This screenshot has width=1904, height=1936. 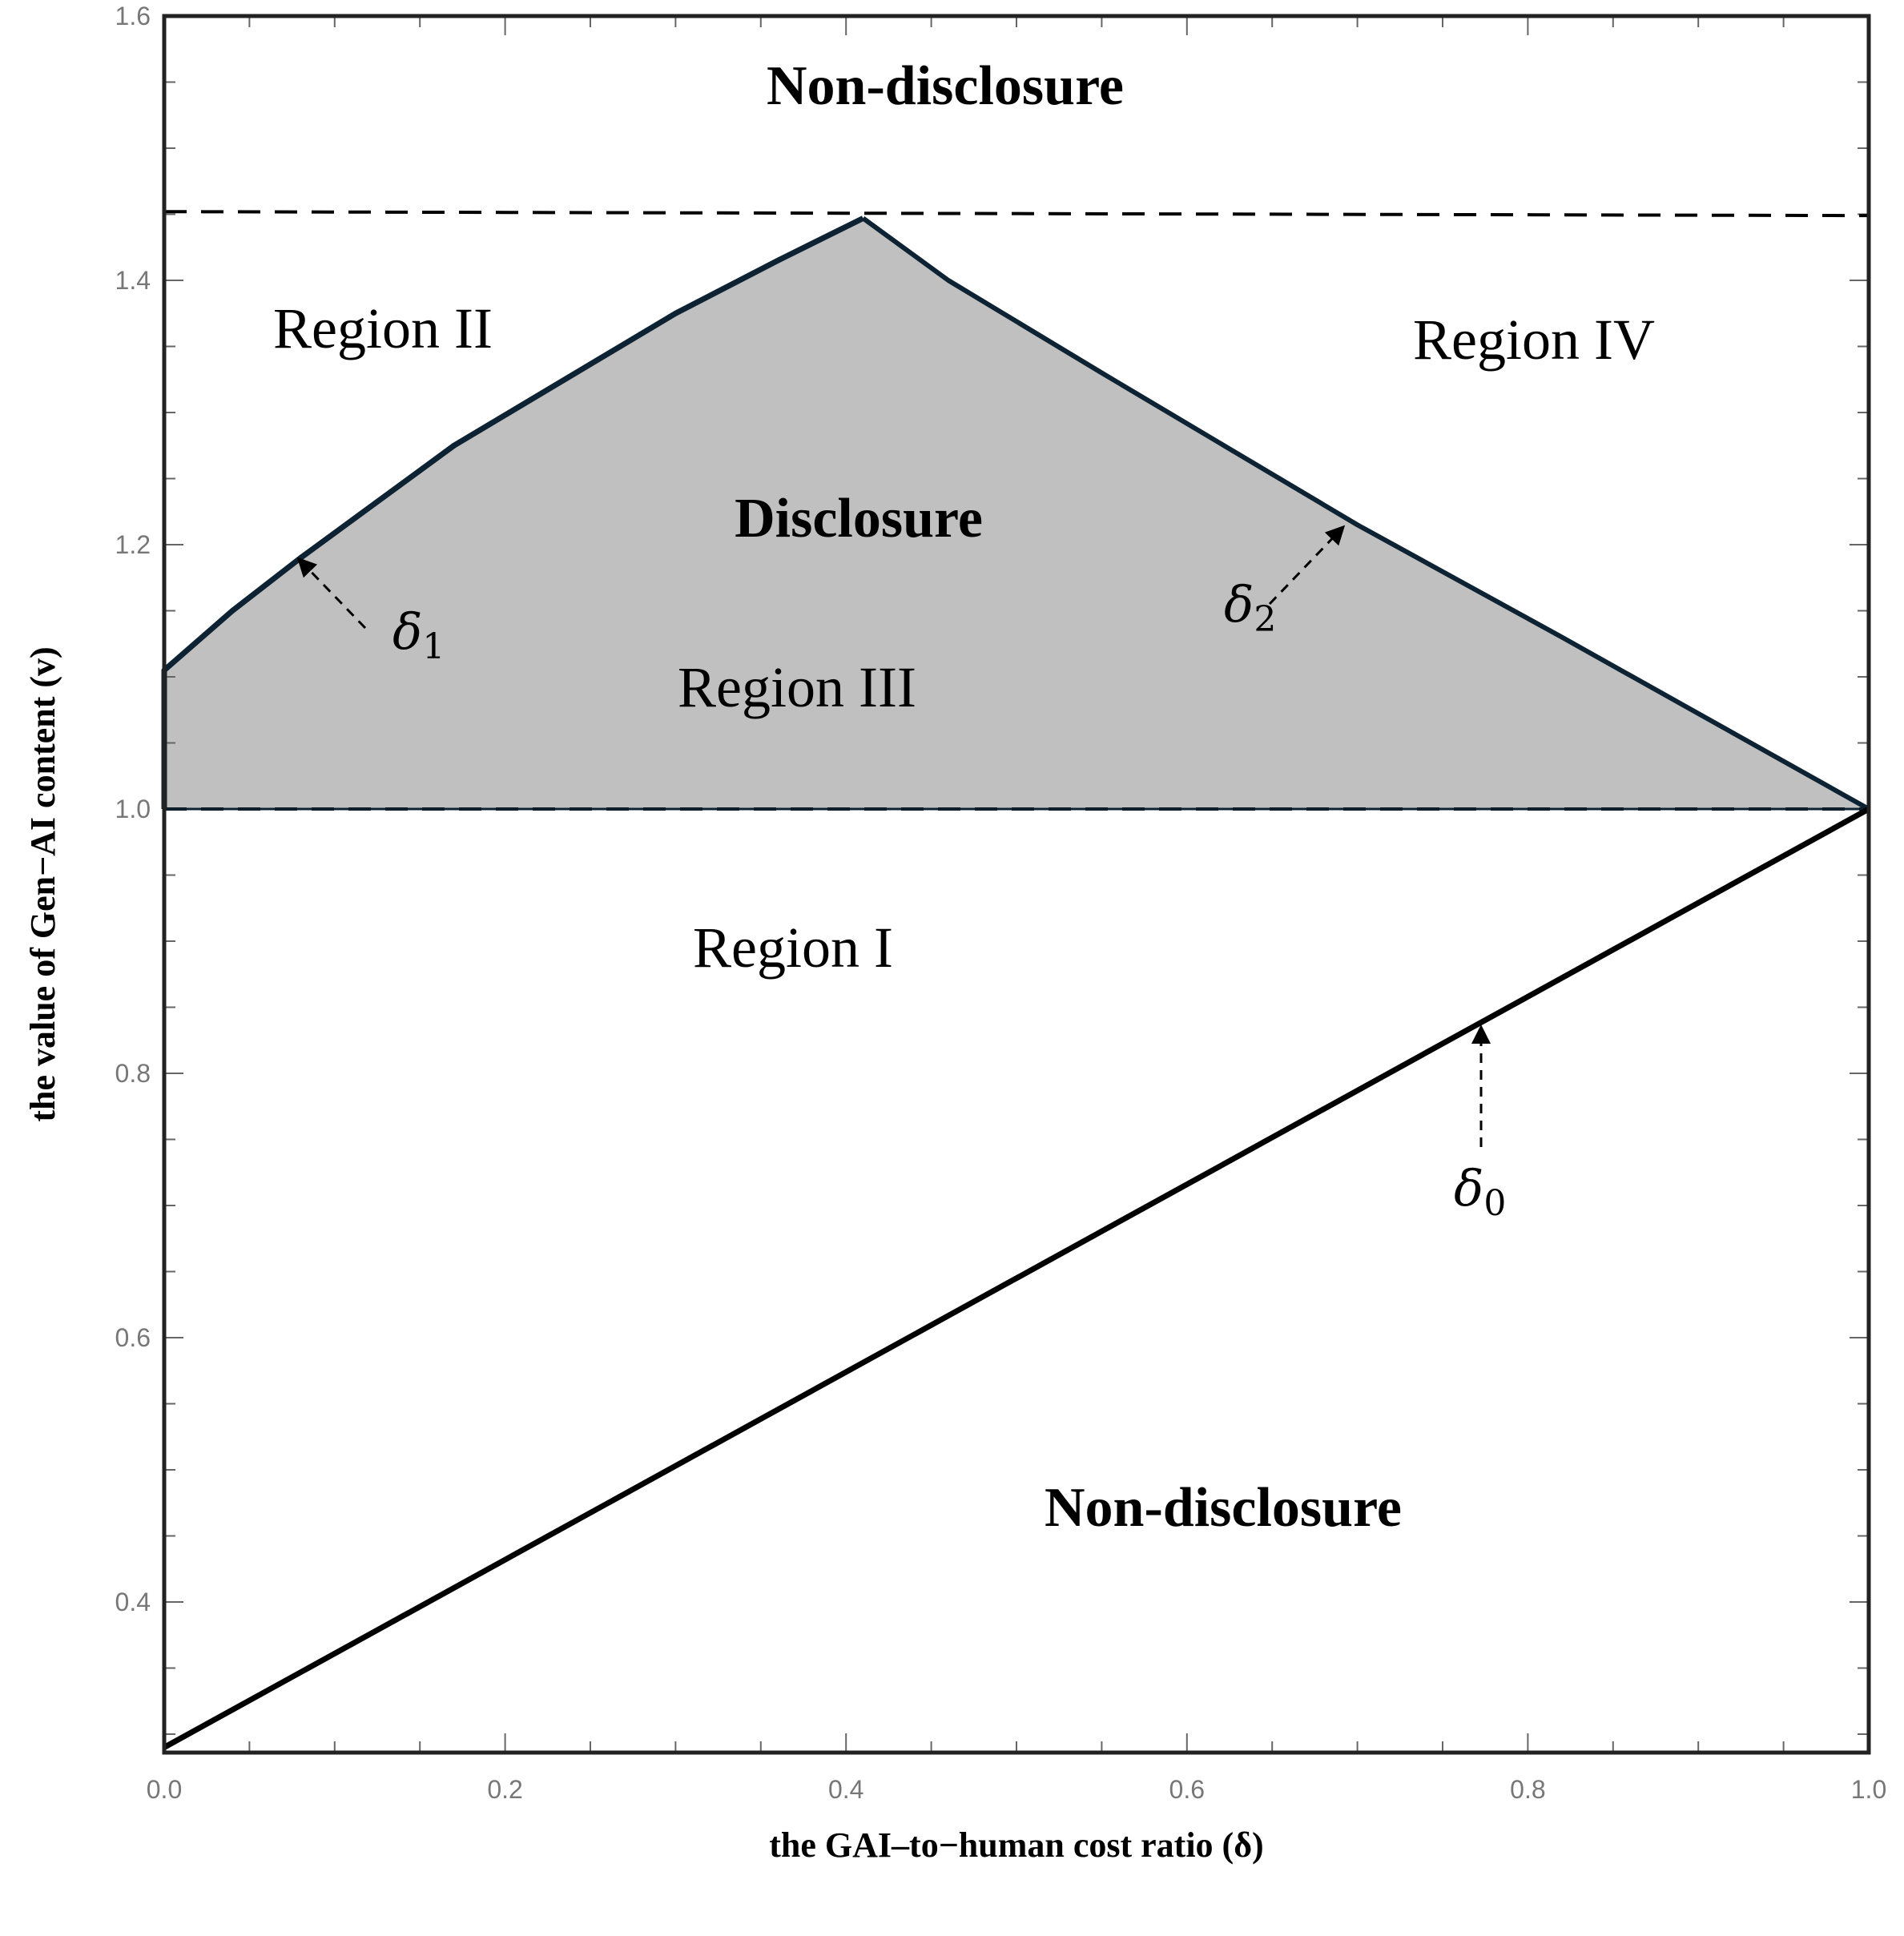 What do you see at coordinates (133, 16) in the screenshot?
I see `y-tick-label: 1.6` at bounding box center [133, 16].